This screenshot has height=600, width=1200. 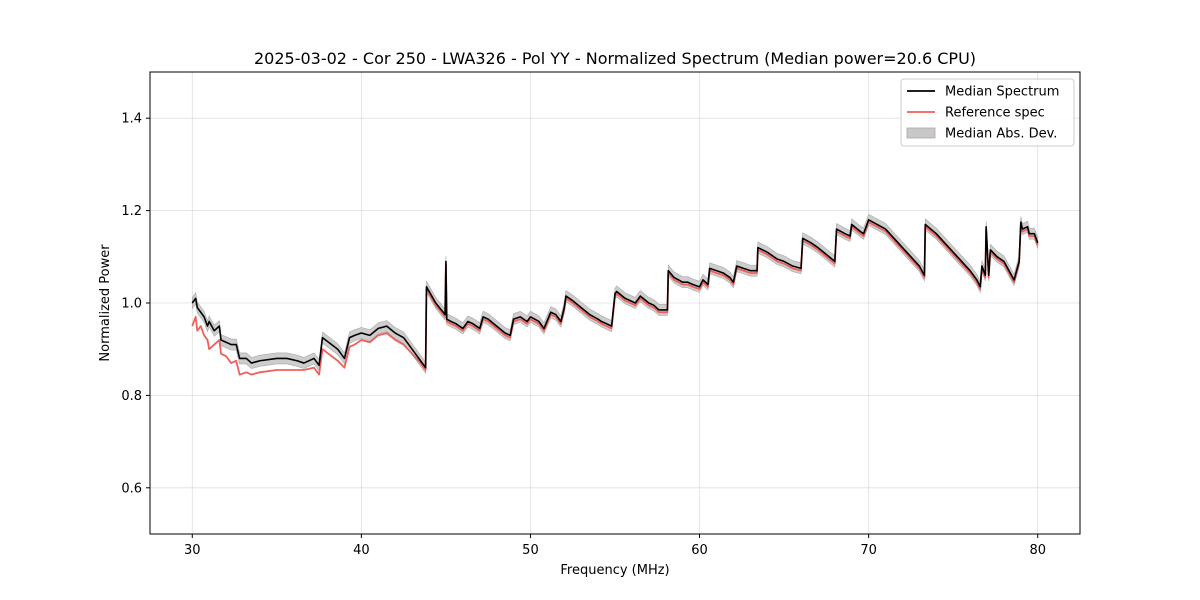 I want to click on y-tick-label: 1.0, so click(x=131, y=304).